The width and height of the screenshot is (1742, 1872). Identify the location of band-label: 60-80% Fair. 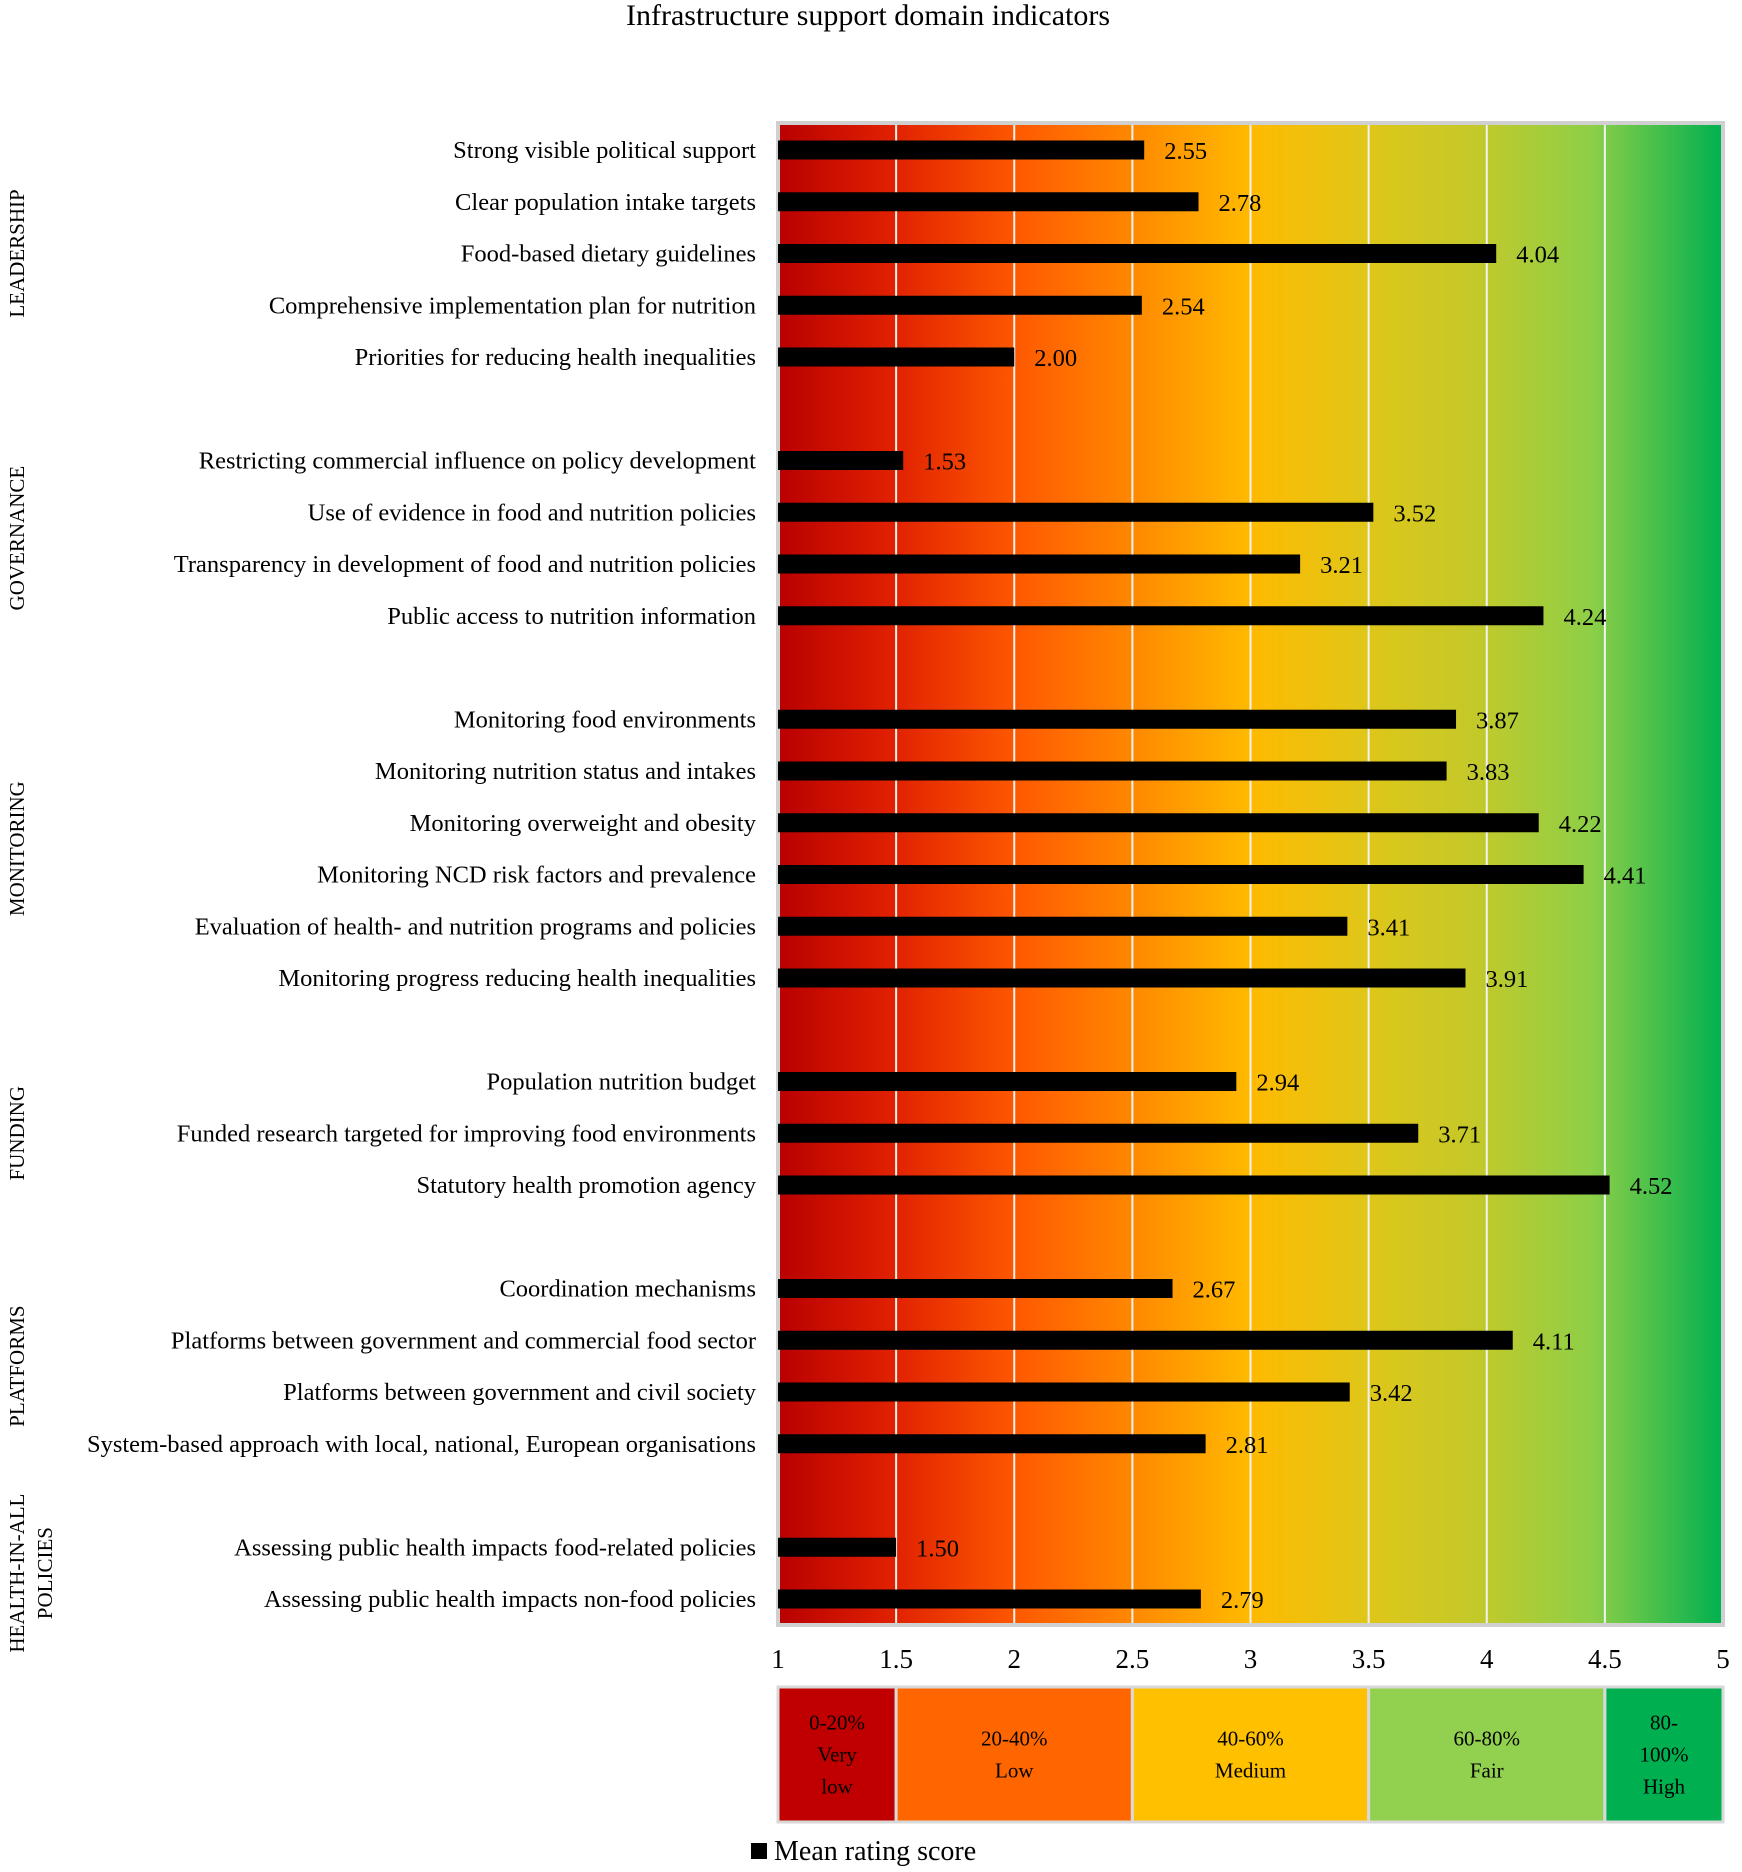
(1487, 1755).